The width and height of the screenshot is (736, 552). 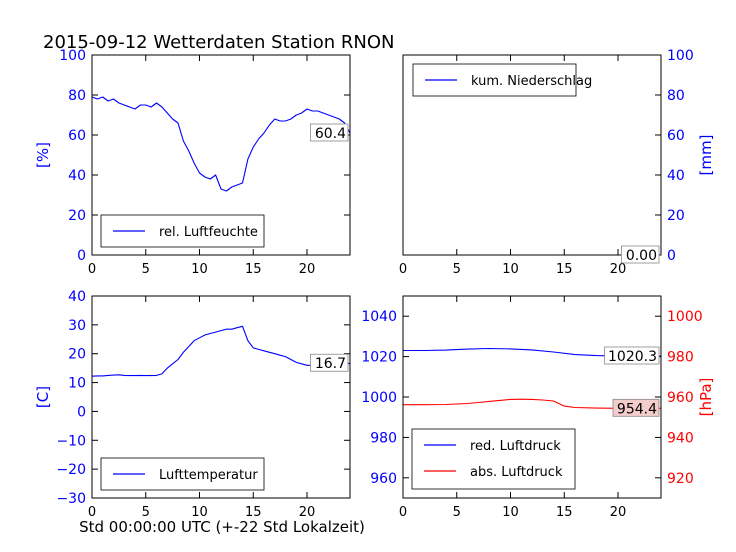 I want to click on annotation-label: 60.4, so click(x=330, y=134).